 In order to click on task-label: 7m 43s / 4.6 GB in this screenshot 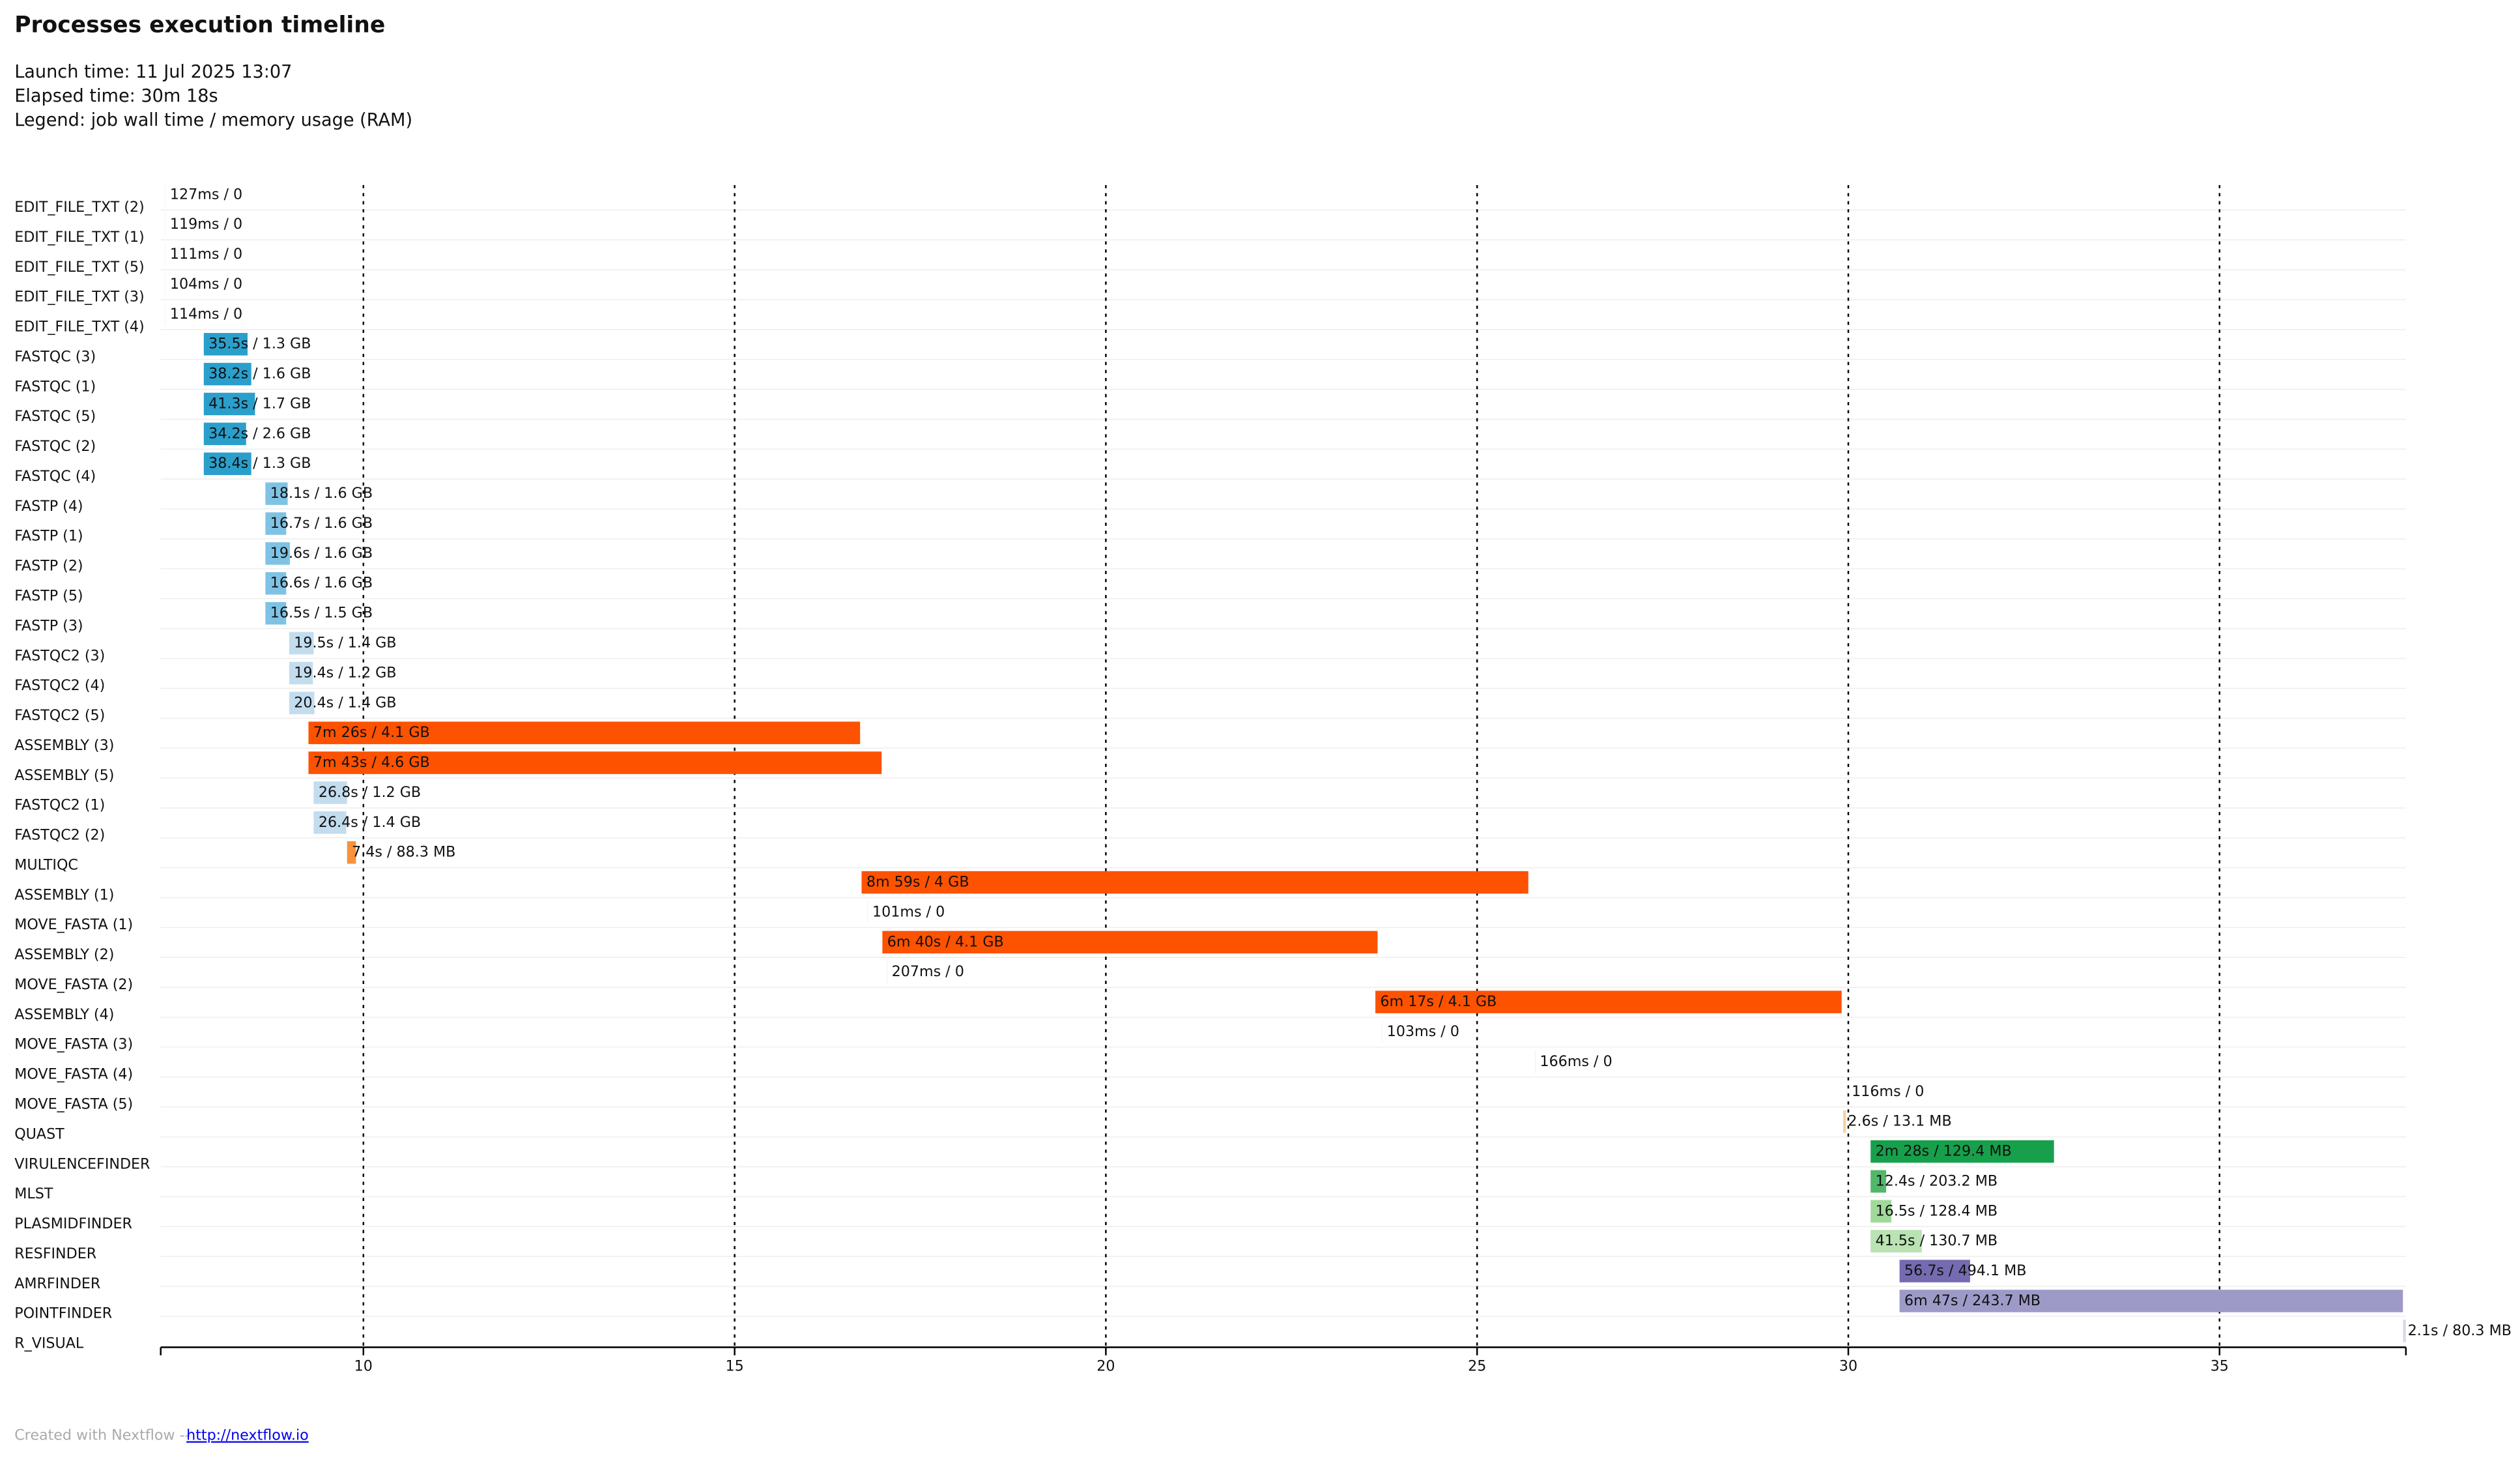, I will do `click(371, 762)`.